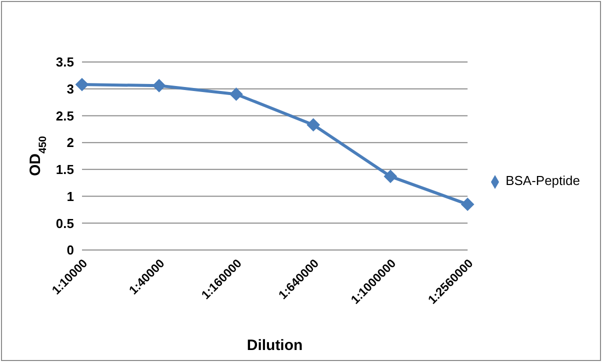 This screenshot has height=363, width=603. What do you see at coordinates (65, 223) in the screenshot?
I see `y-tick-label: 0.5` at bounding box center [65, 223].